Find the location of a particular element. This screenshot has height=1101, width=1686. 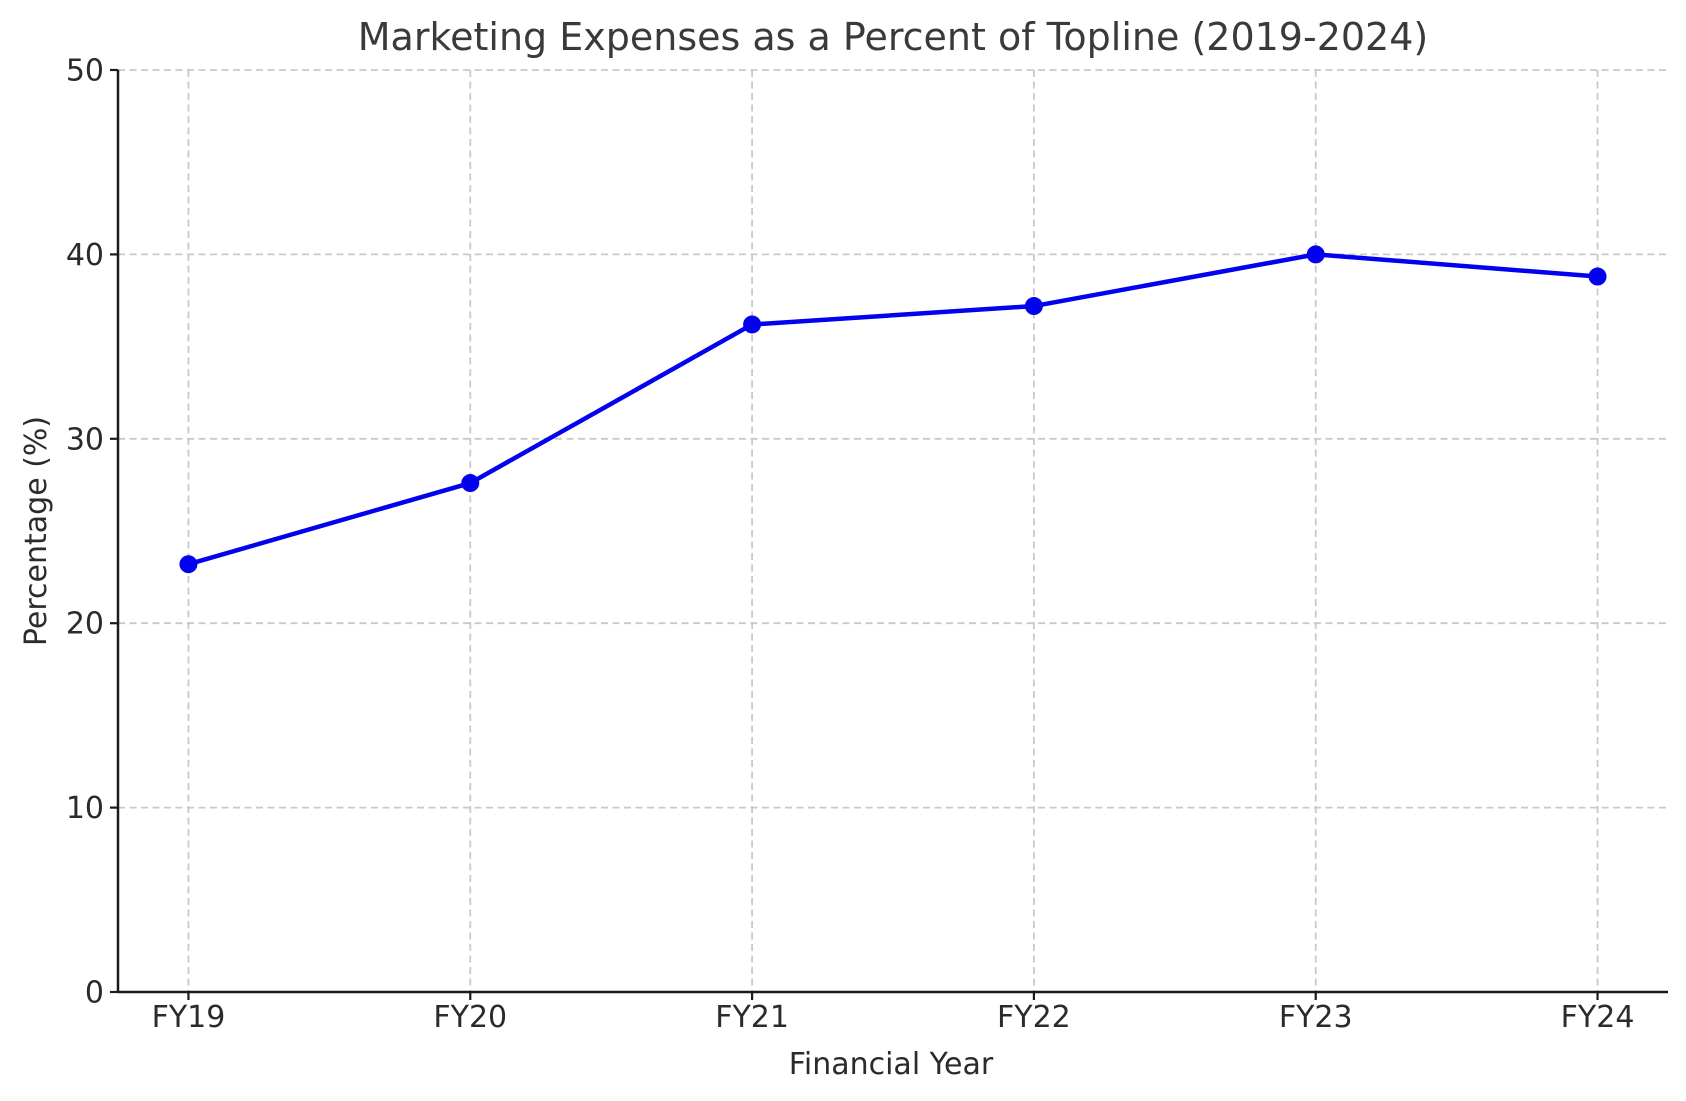

x-tick-label-fy21: FY21 is located at coordinates (752, 1017).